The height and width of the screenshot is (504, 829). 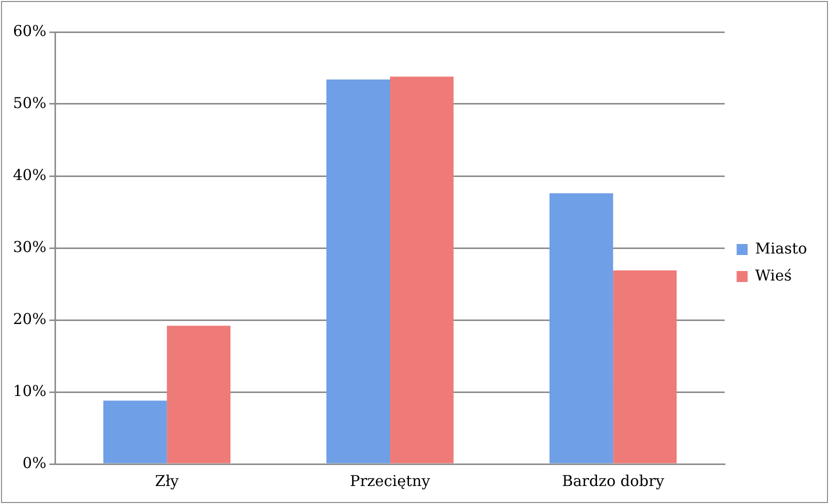 What do you see at coordinates (29, 319) in the screenshot?
I see `y-tick-label: 20%` at bounding box center [29, 319].